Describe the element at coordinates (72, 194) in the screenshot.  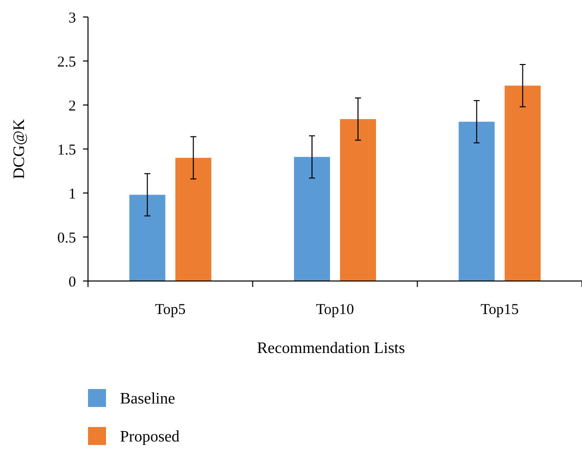
I see `y-tick-label: 1` at that location.